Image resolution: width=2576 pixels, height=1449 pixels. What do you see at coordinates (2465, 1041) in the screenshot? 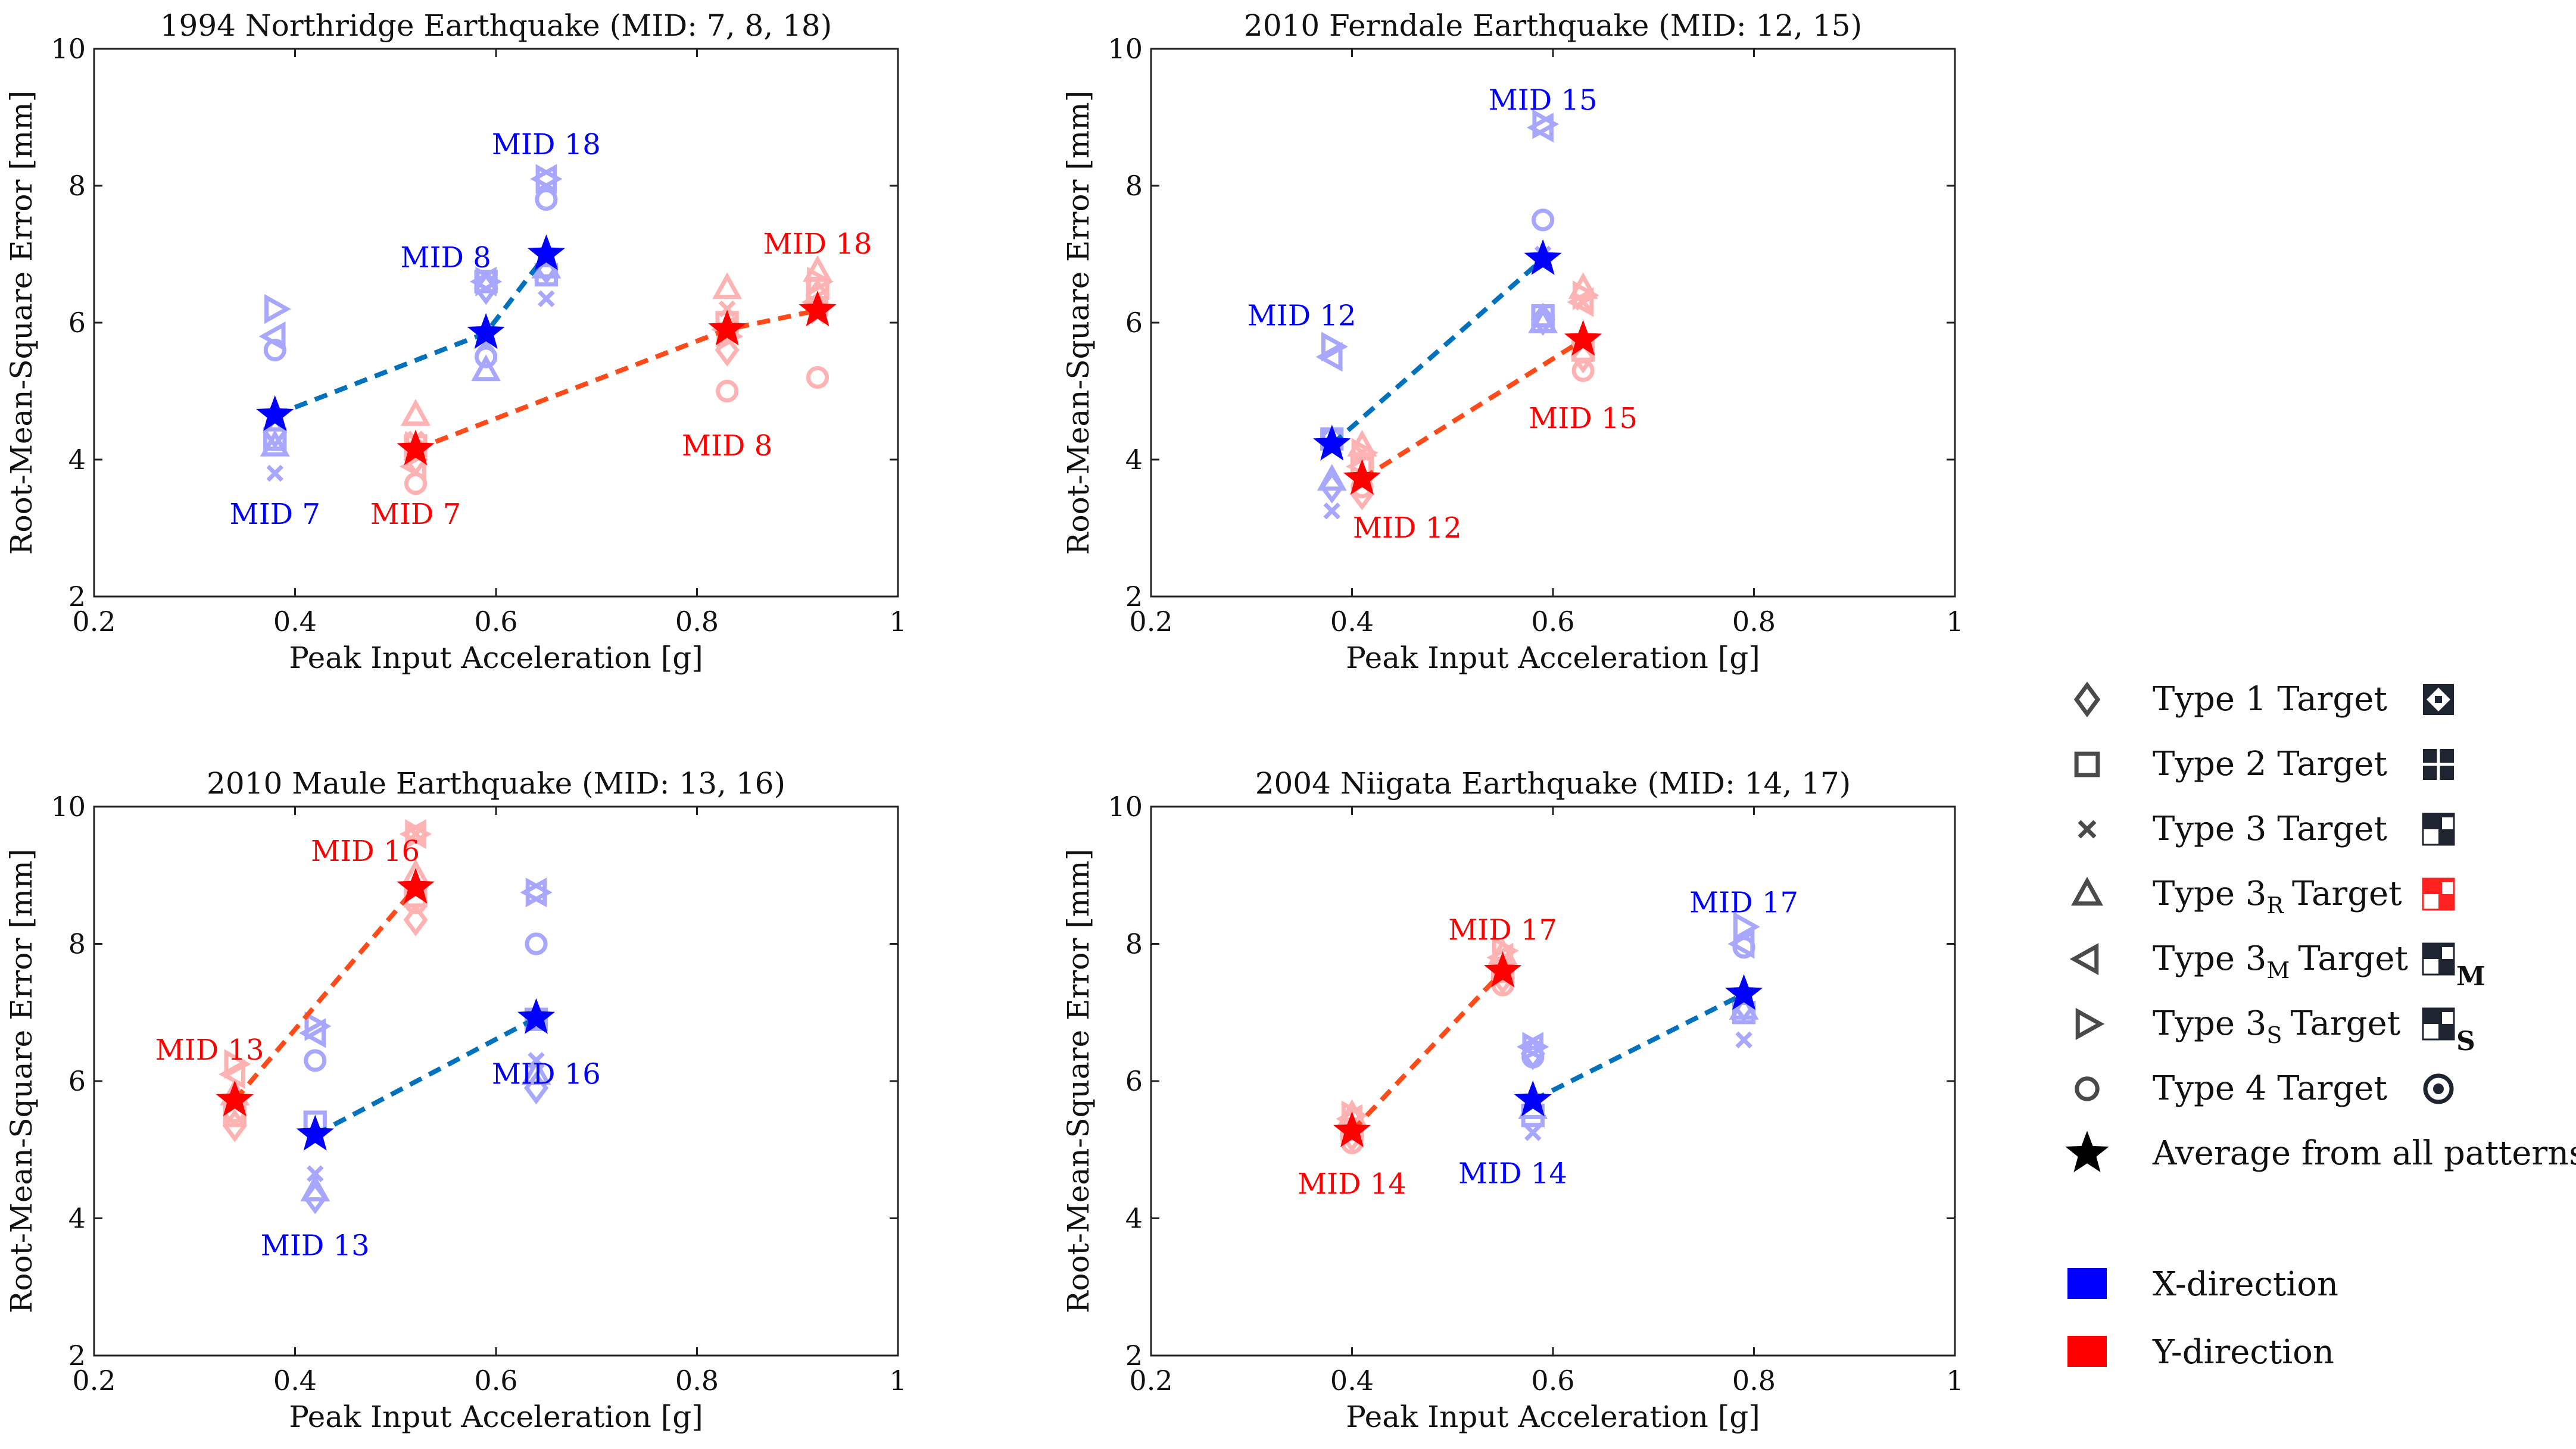
I see `pattern-letter: S` at bounding box center [2465, 1041].